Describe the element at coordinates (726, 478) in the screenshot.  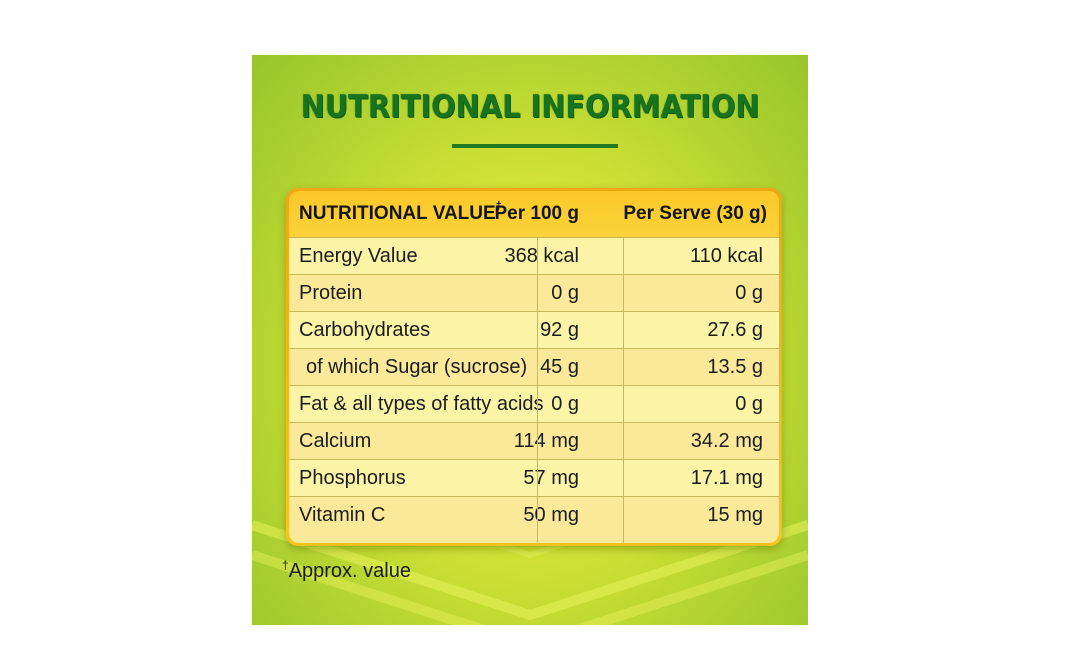
I see `row-per-serve: 17.1 mg` at that location.